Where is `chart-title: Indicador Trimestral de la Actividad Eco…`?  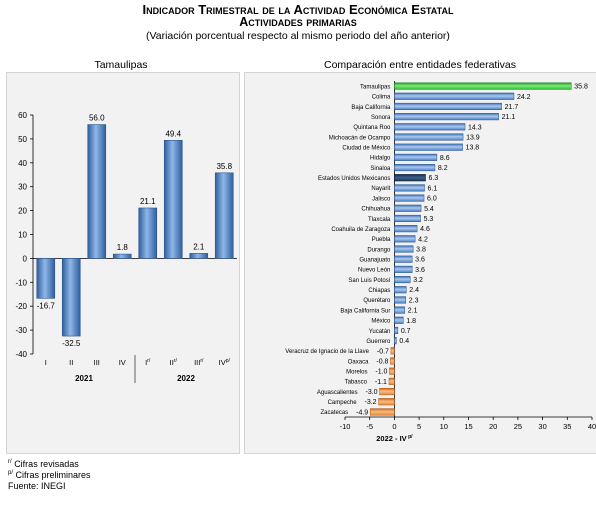 chart-title: Indicador Trimestral de la Actividad Eco… is located at coordinates (298, 9).